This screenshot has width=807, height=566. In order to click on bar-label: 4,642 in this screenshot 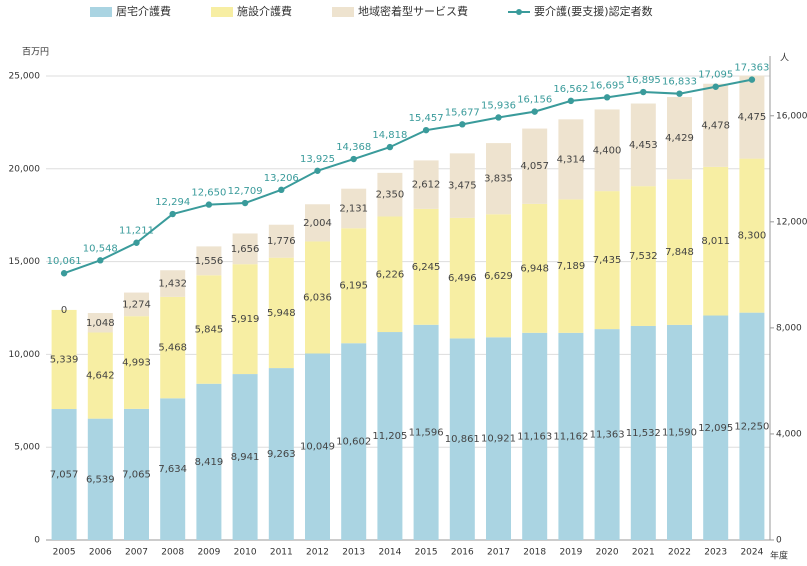, I will do `click(100, 376)`.